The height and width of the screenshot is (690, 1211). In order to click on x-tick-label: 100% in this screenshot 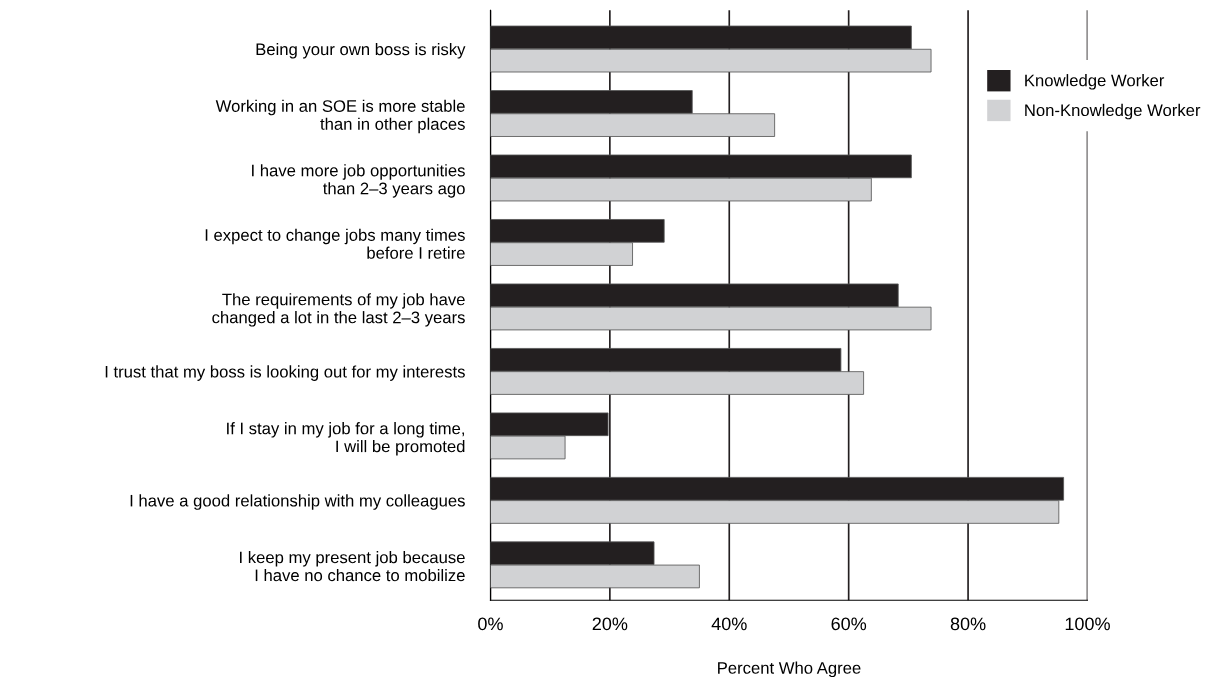, I will do `click(1087, 624)`.